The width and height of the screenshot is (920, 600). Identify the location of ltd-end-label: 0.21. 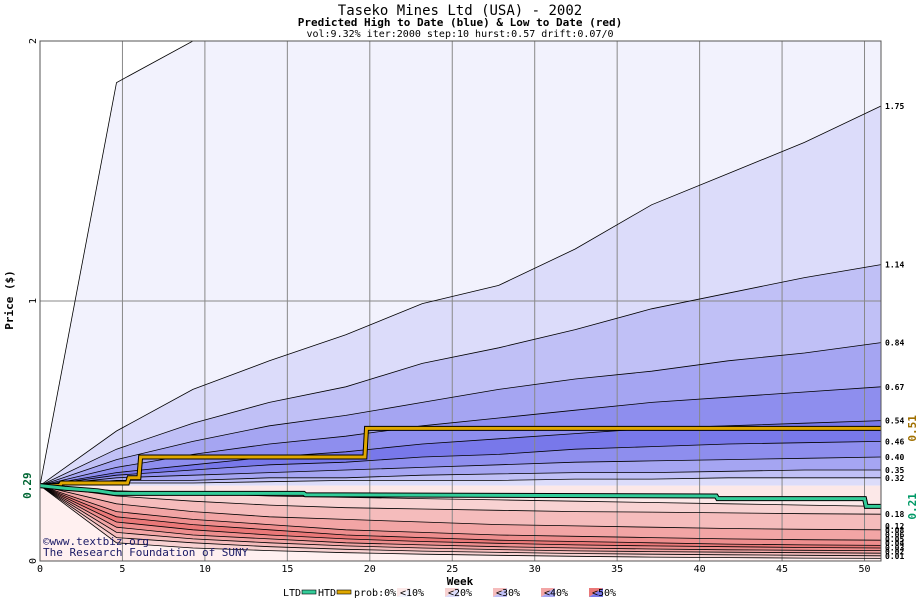
(912, 506).